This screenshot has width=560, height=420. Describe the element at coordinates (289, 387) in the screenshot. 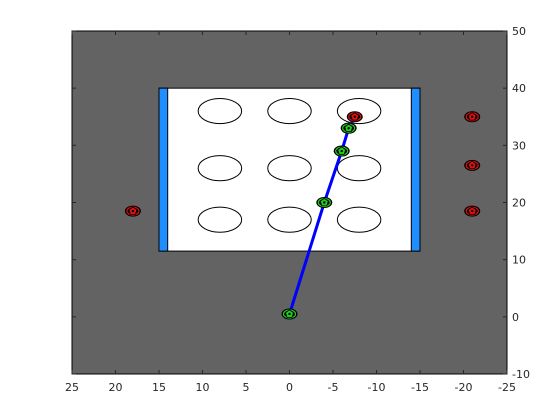

I see `x-tick-label-6: 0` at that location.